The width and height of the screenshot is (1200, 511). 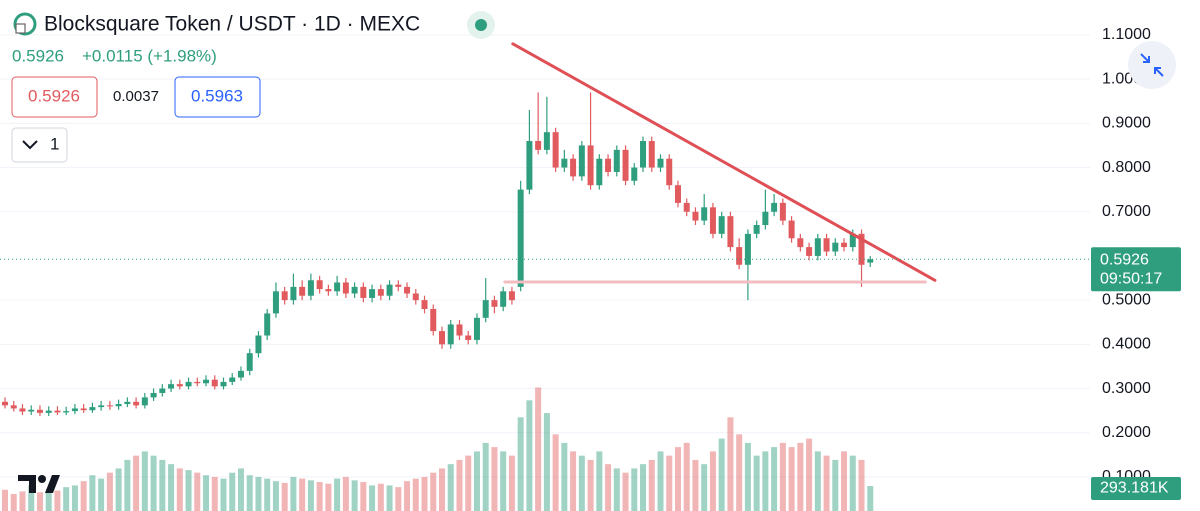 What do you see at coordinates (39, 145) in the screenshot?
I see `indicators-toggle` at bounding box center [39, 145].